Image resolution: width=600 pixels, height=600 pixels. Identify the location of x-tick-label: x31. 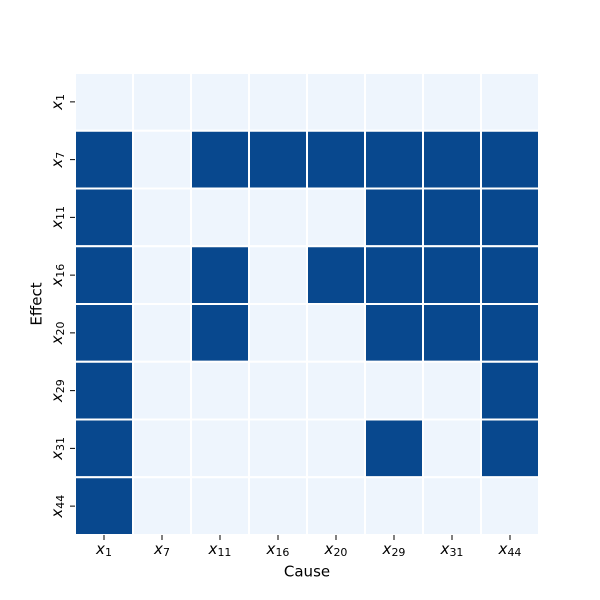
(452, 550).